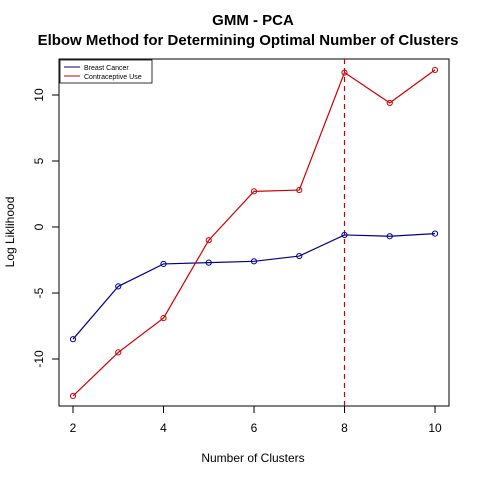  Describe the element at coordinates (435, 428) in the screenshot. I see `x-tick-label: 10` at that location.